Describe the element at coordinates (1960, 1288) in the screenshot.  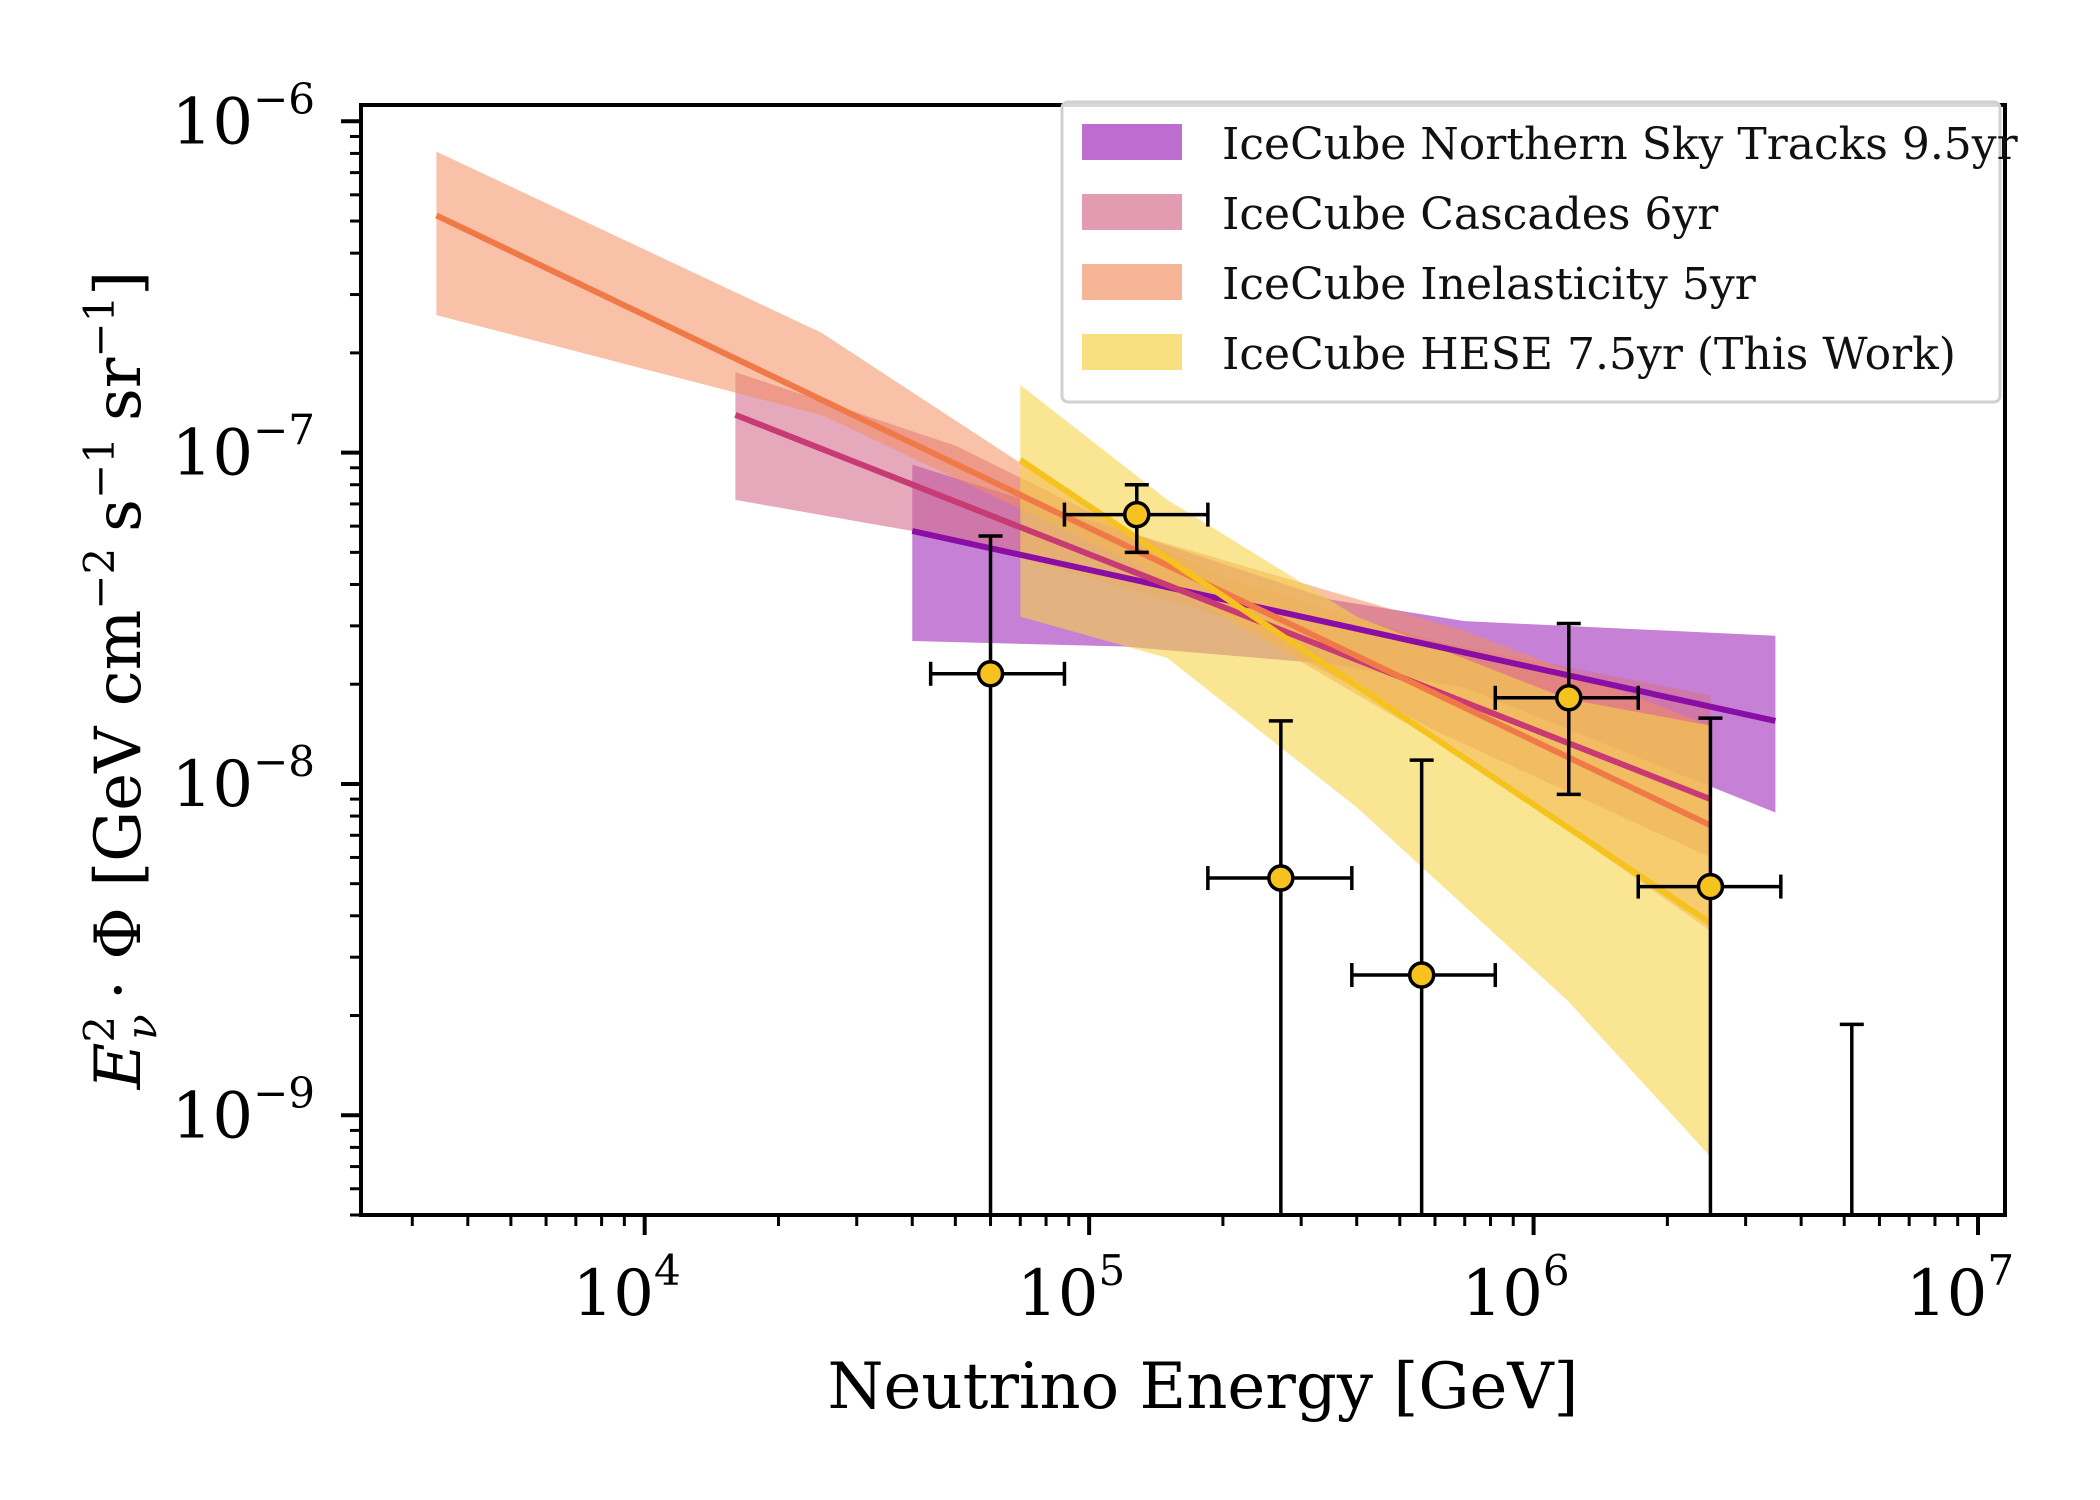
I see `x-tick-label: 10⁷` at that location.